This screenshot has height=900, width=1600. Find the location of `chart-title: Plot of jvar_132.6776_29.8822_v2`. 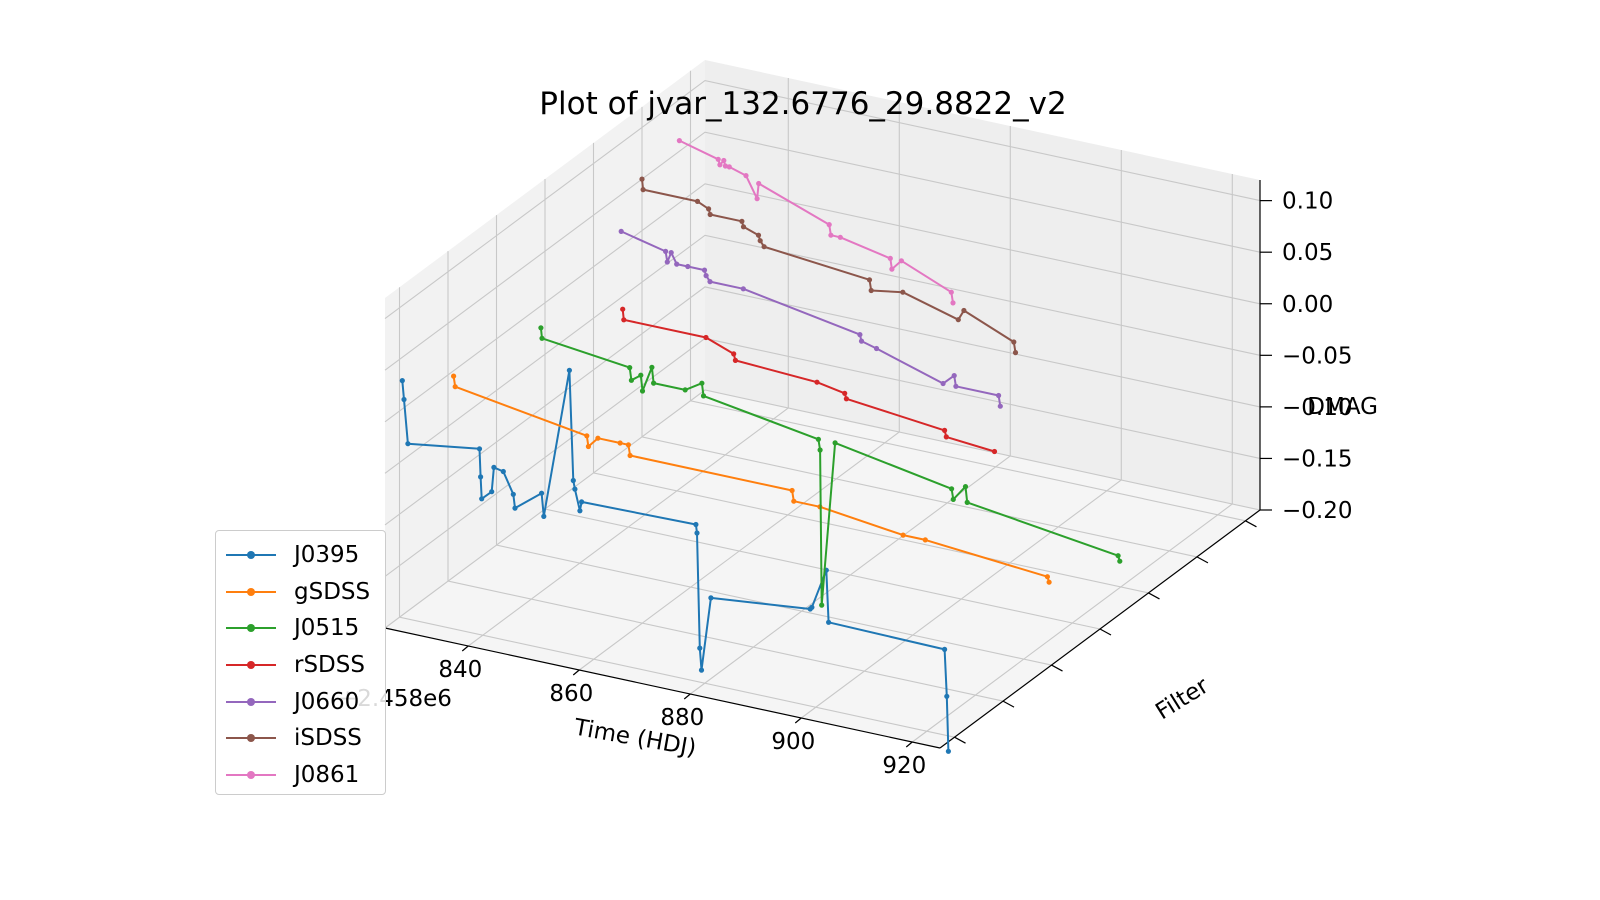

chart-title: Plot of jvar_132.6776_29.8822_v2 is located at coordinates (802, 104).